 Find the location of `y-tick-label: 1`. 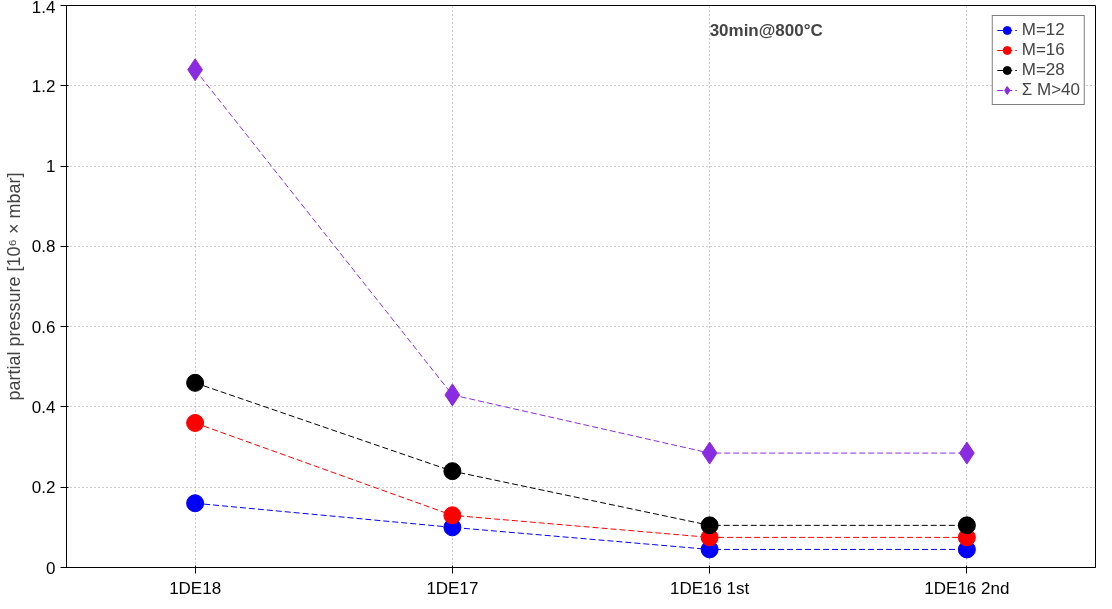

y-tick-label: 1 is located at coordinates (51, 167).